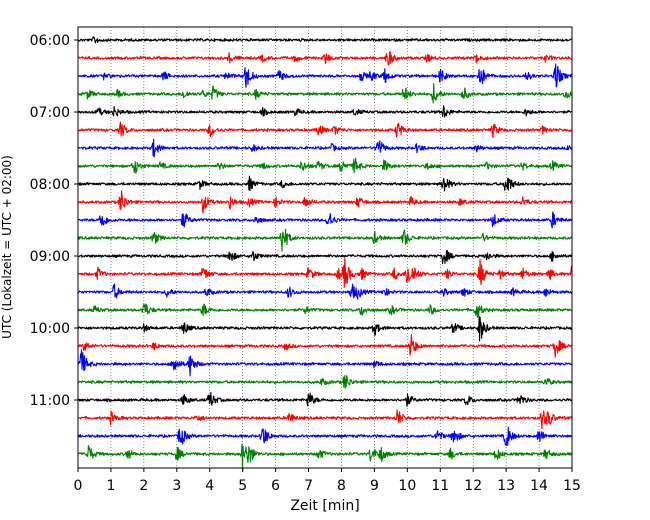 Image resolution: width=650 pixels, height=520 pixels. What do you see at coordinates (176, 486) in the screenshot?
I see `x-tick-label: 3` at bounding box center [176, 486].